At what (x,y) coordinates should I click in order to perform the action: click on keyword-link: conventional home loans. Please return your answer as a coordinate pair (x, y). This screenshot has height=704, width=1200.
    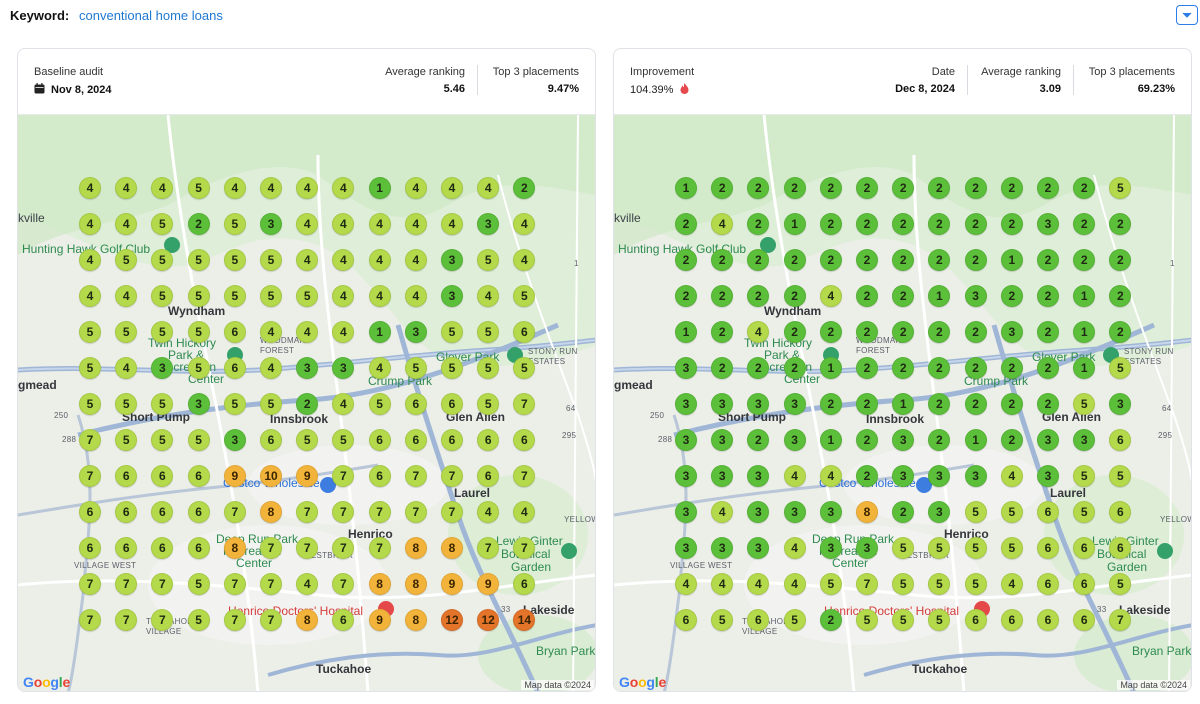
    Looking at the image, I should click on (151, 15).